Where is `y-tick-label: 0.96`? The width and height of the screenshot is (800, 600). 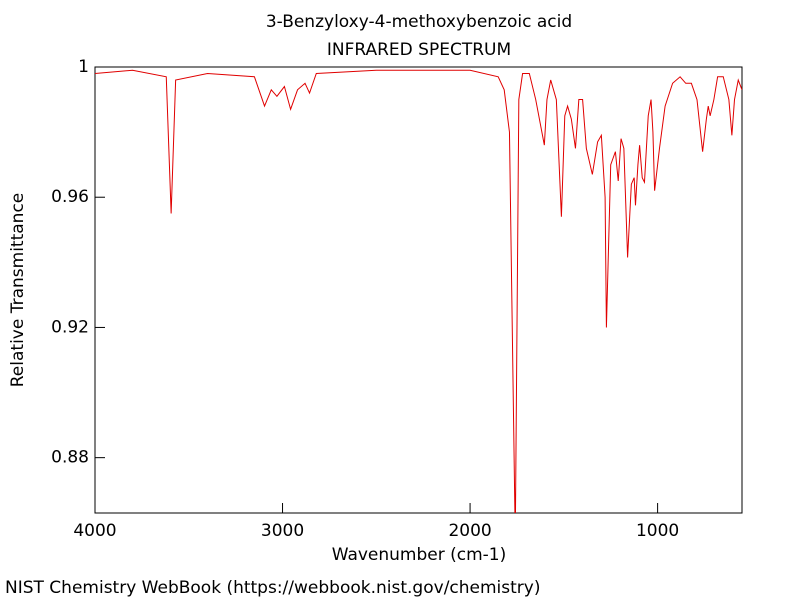 y-tick-label: 0.96 is located at coordinates (70, 197).